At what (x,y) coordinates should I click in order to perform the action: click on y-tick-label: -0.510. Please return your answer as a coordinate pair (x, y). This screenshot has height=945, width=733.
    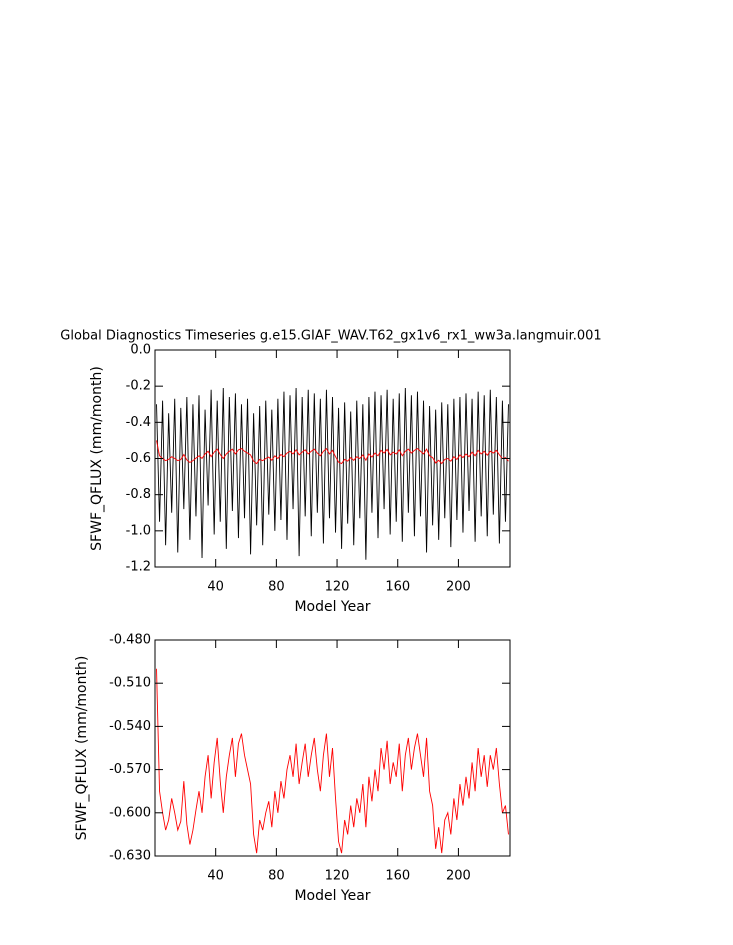
    Looking at the image, I should click on (130, 683).